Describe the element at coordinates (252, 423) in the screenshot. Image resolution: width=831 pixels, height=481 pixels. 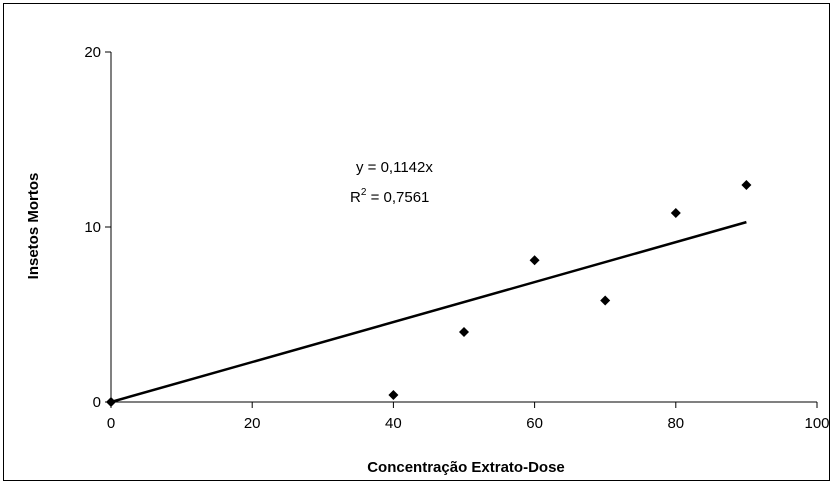
I see `x-tick-label: 20` at that location.